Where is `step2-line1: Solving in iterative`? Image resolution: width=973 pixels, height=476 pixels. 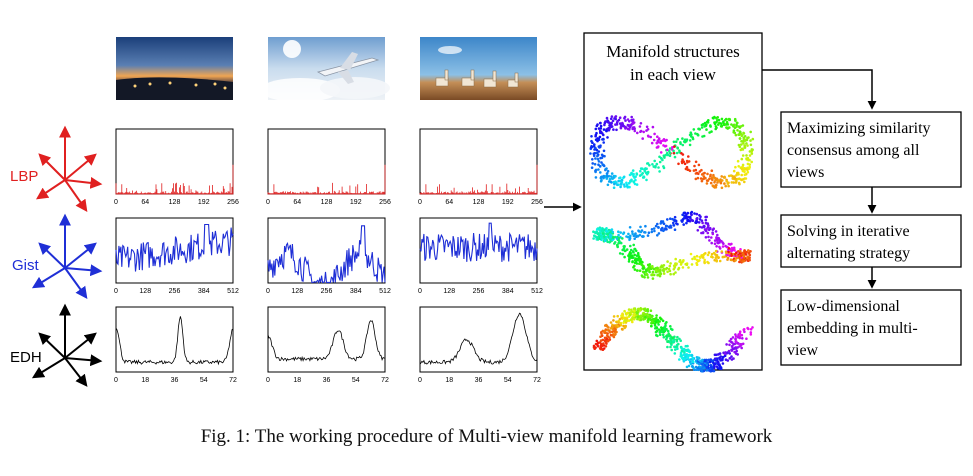 step2-line1: Solving in iterative is located at coordinates (848, 231).